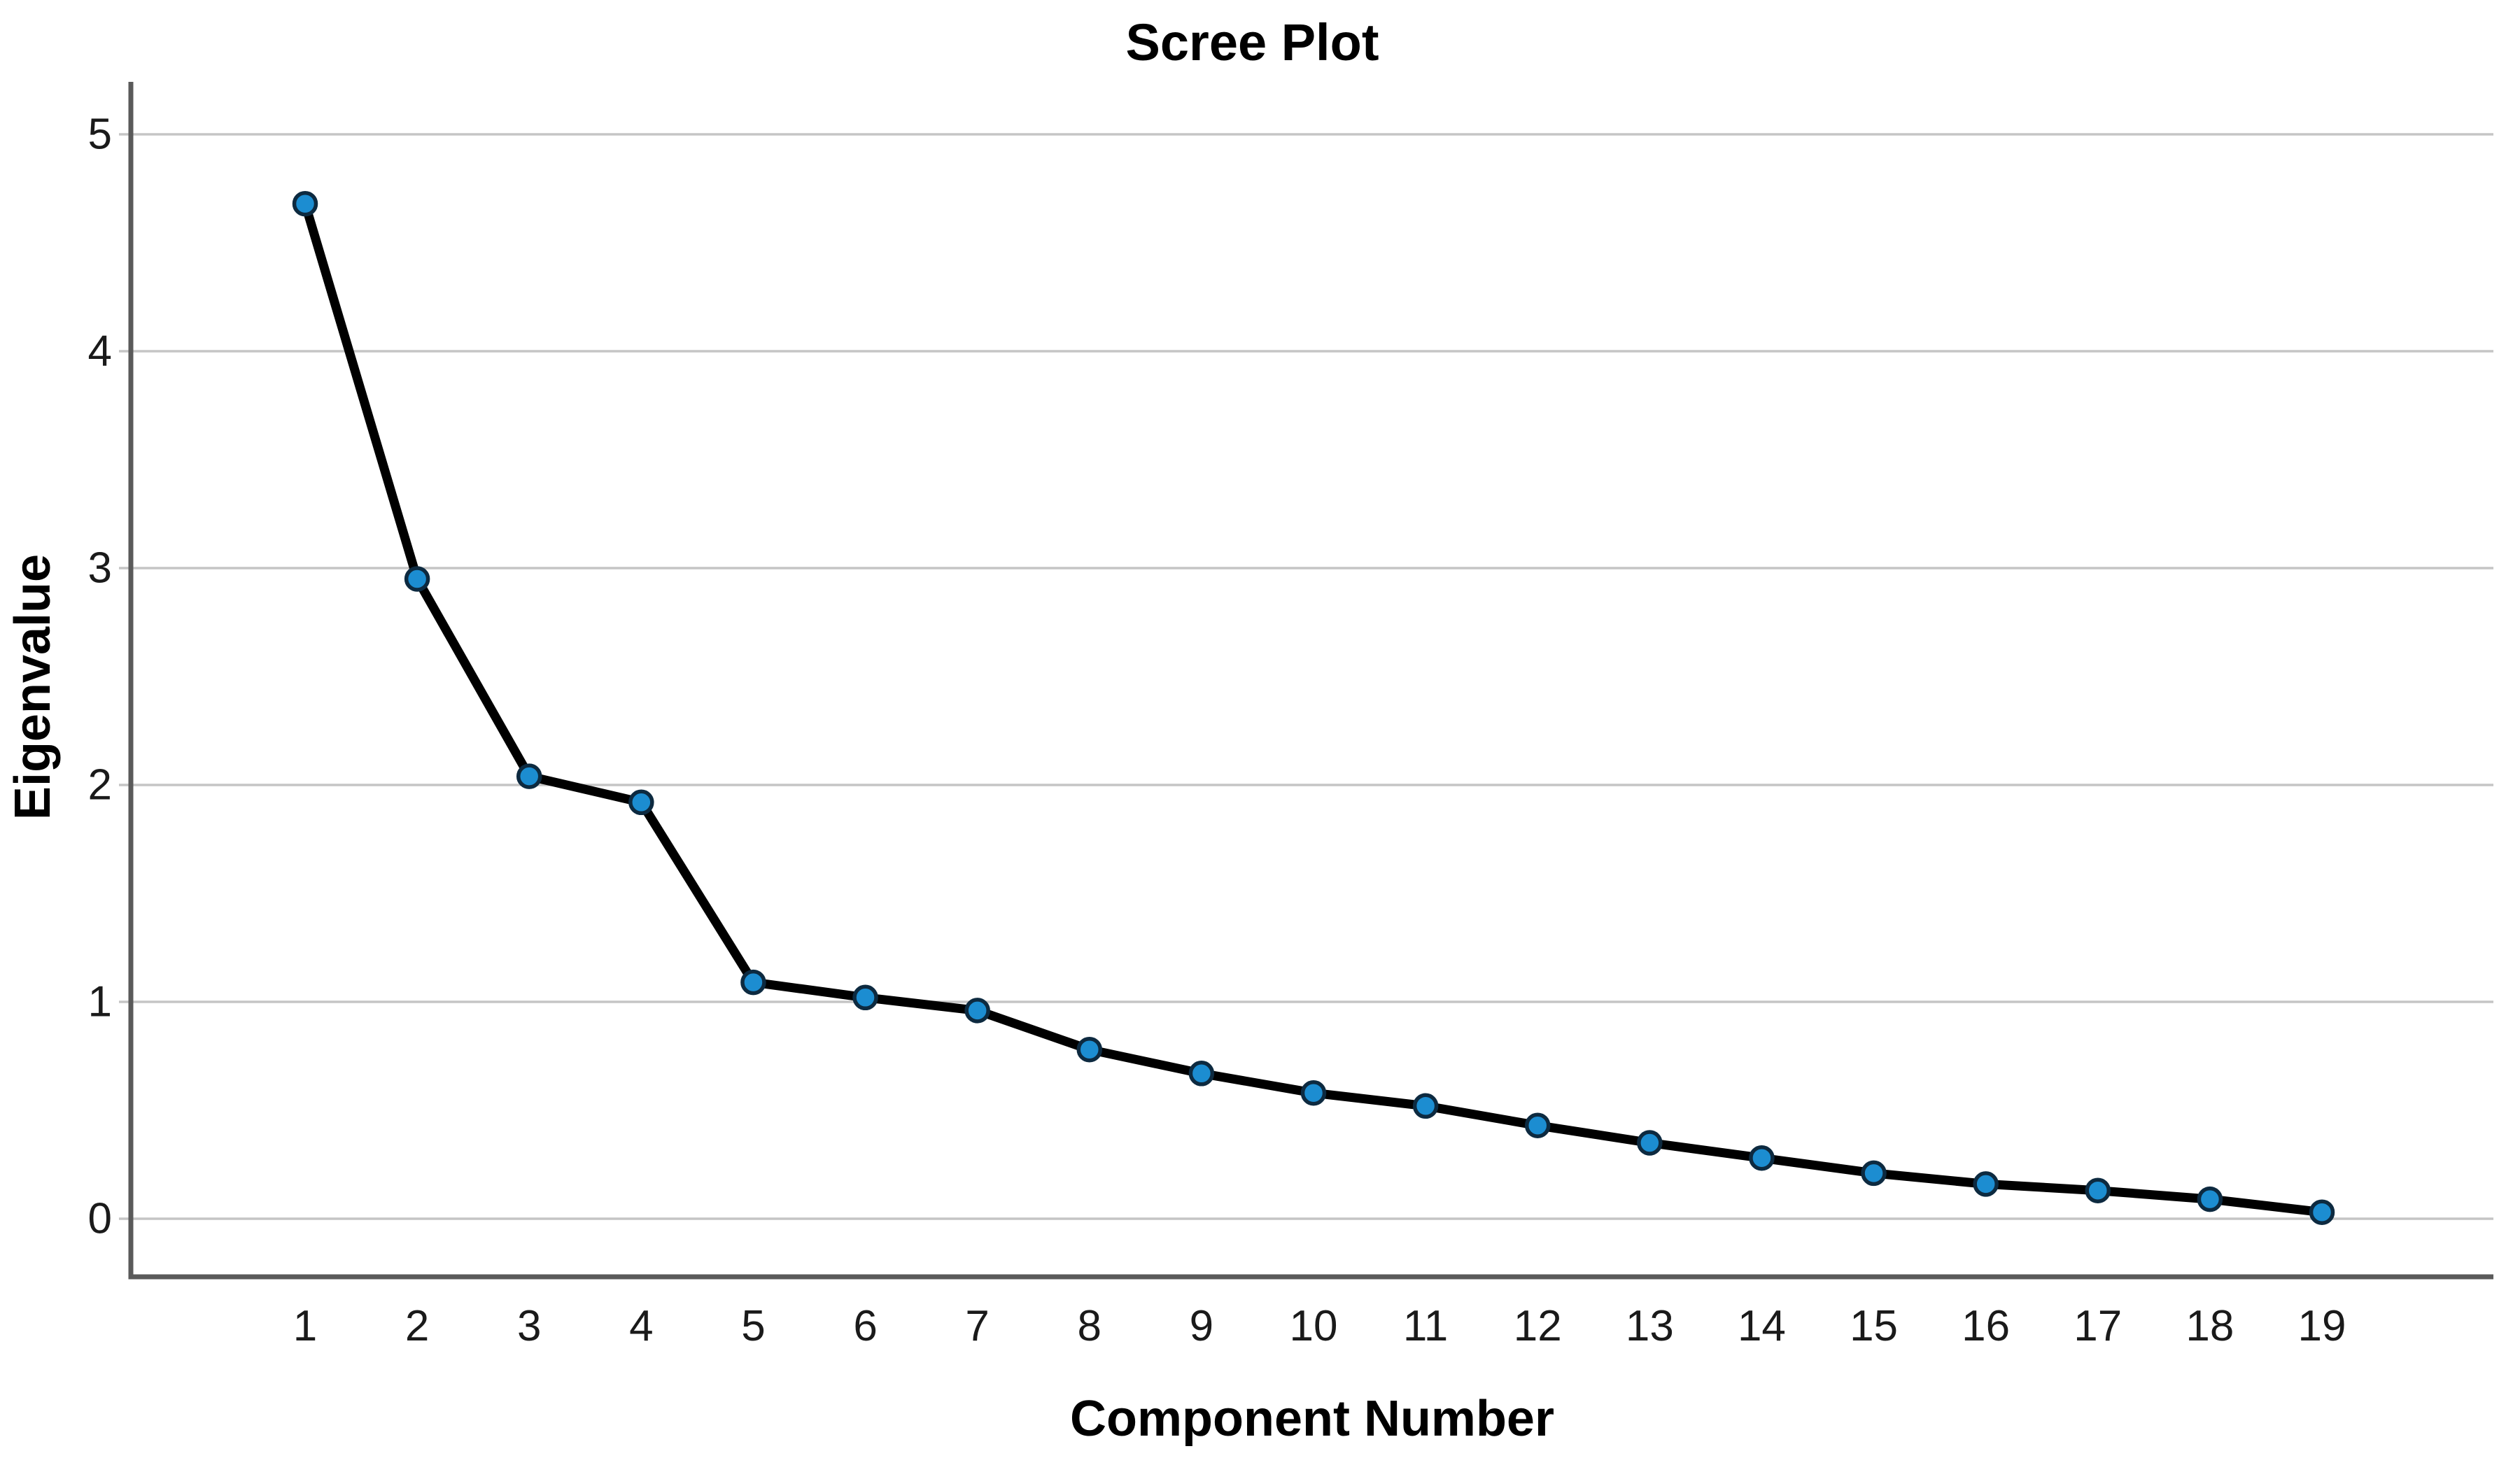 This screenshot has width=2520, height=1472. I want to click on x-tick-label: 8, so click(1089, 1326).